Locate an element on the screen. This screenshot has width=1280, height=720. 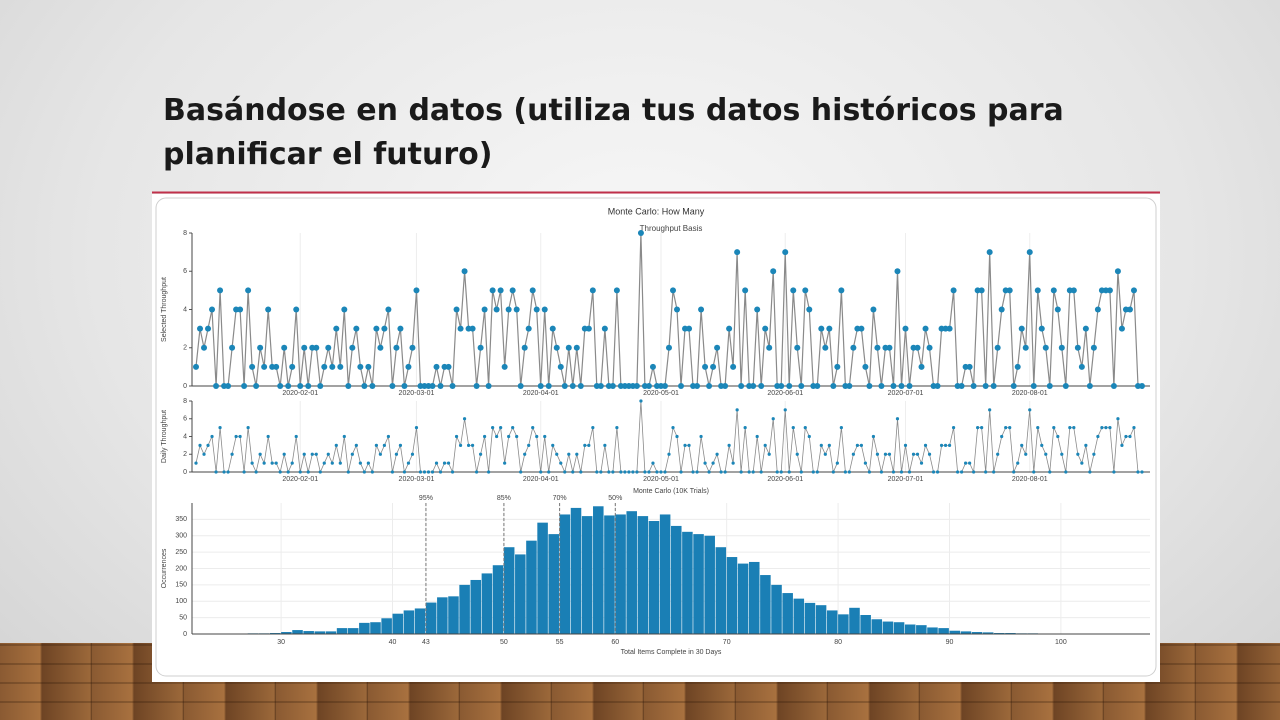
x-tick-label: 100 is located at coordinates (1061, 642).